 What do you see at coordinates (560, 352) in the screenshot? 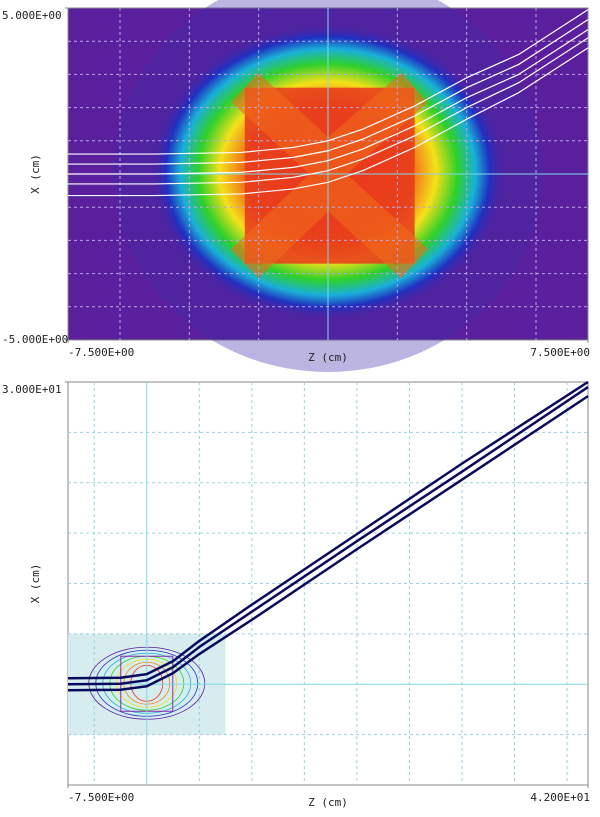
I see `x-tick-label: 7.500E+00` at bounding box center [560, 352].